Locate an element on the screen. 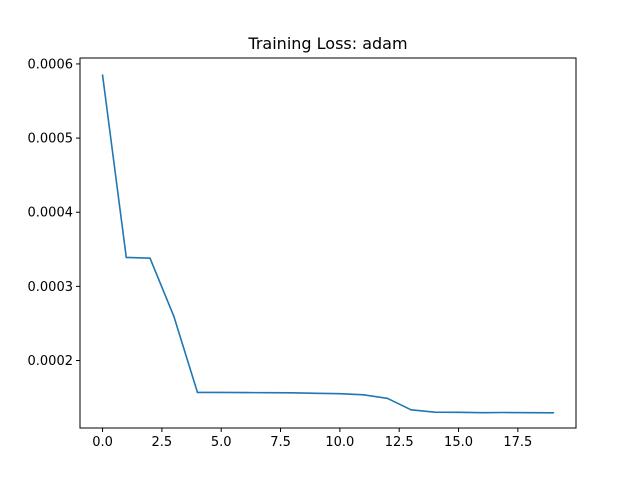 This screenshot has width=640, height=480. x-tick-label: 17.5 is located at coordinates (517, 442).